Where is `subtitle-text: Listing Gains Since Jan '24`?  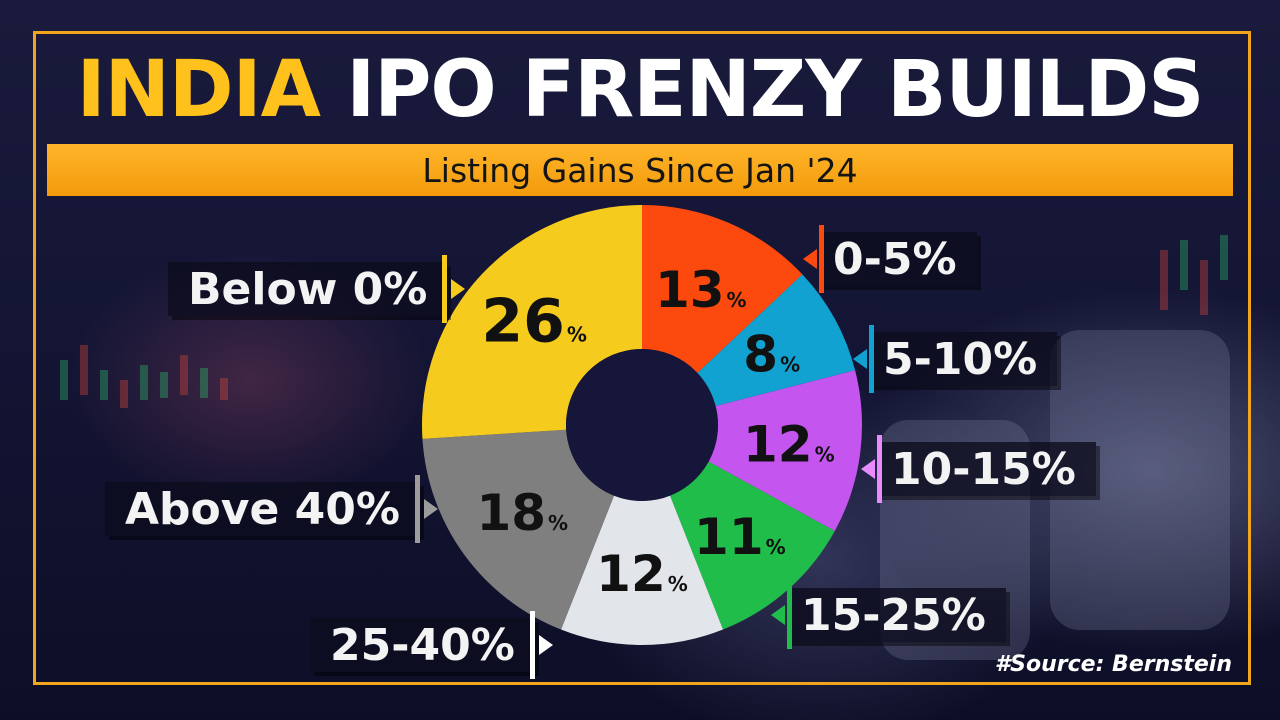 subtitle-text: Listing Gains Since Jan '24 is located at coordinates (640, 170).